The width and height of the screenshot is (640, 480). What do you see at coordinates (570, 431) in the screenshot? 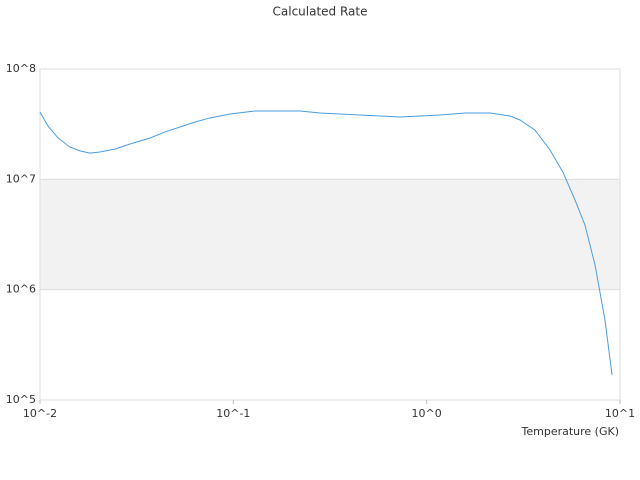
I see `x-axis-label: Temperature (GK)` at bounding box center [570, 431].